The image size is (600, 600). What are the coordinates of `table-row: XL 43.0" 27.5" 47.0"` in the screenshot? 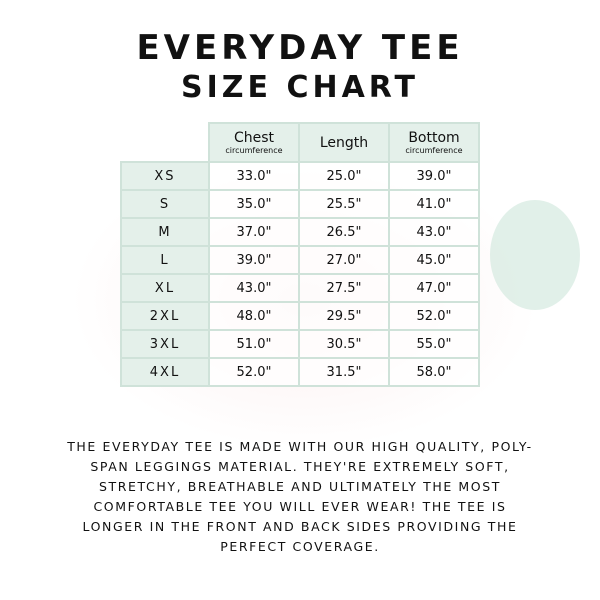 It's located at (300, 288).